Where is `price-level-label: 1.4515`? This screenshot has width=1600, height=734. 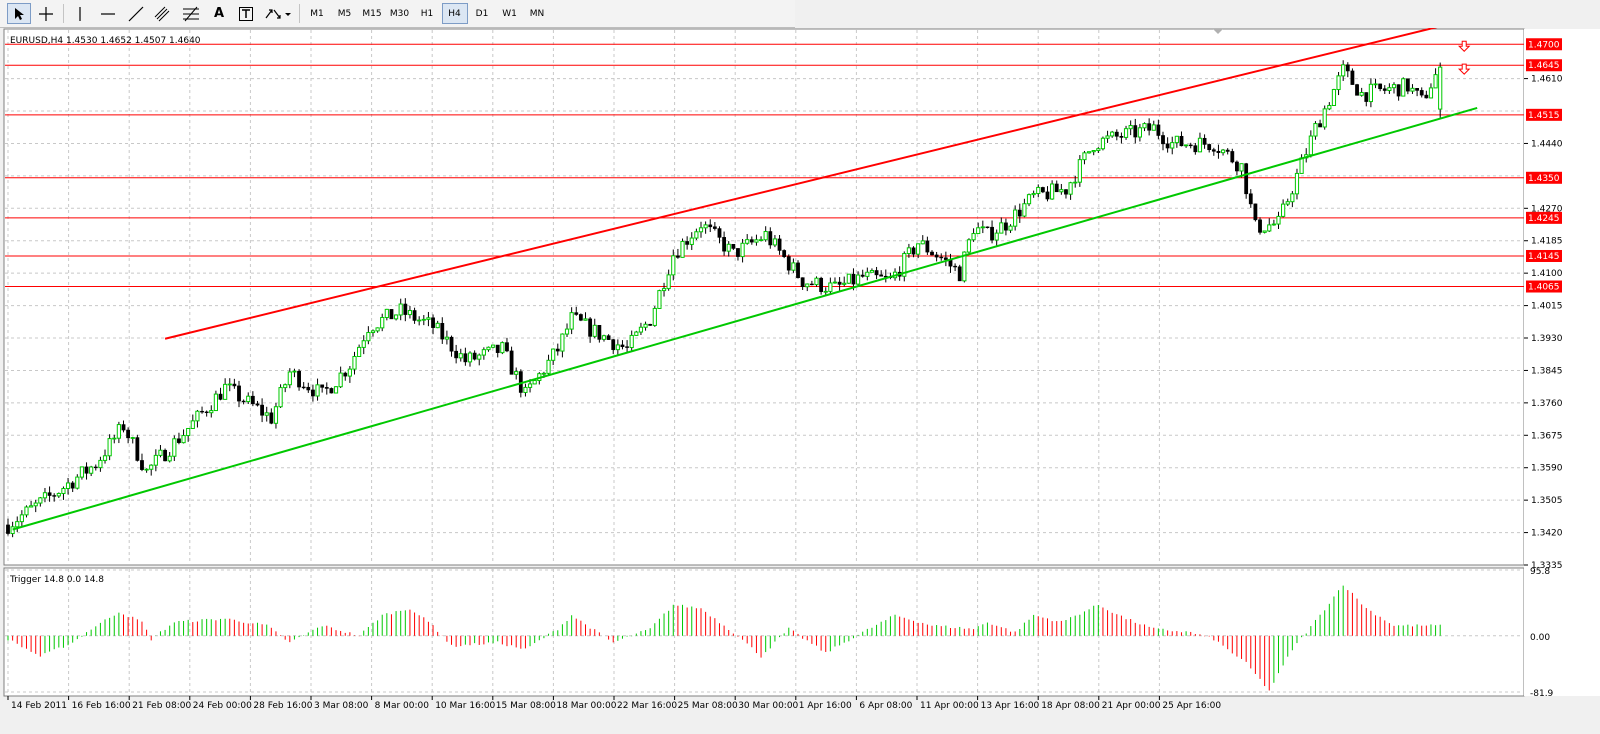
price-level-label: 1.4515 is located at coordinates (1544, 116).